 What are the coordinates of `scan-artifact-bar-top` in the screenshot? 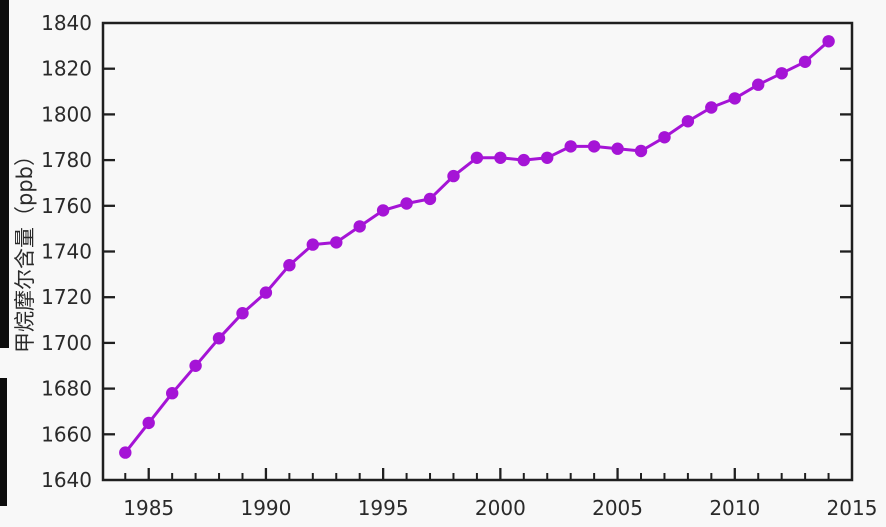 It's located at (4, 174).